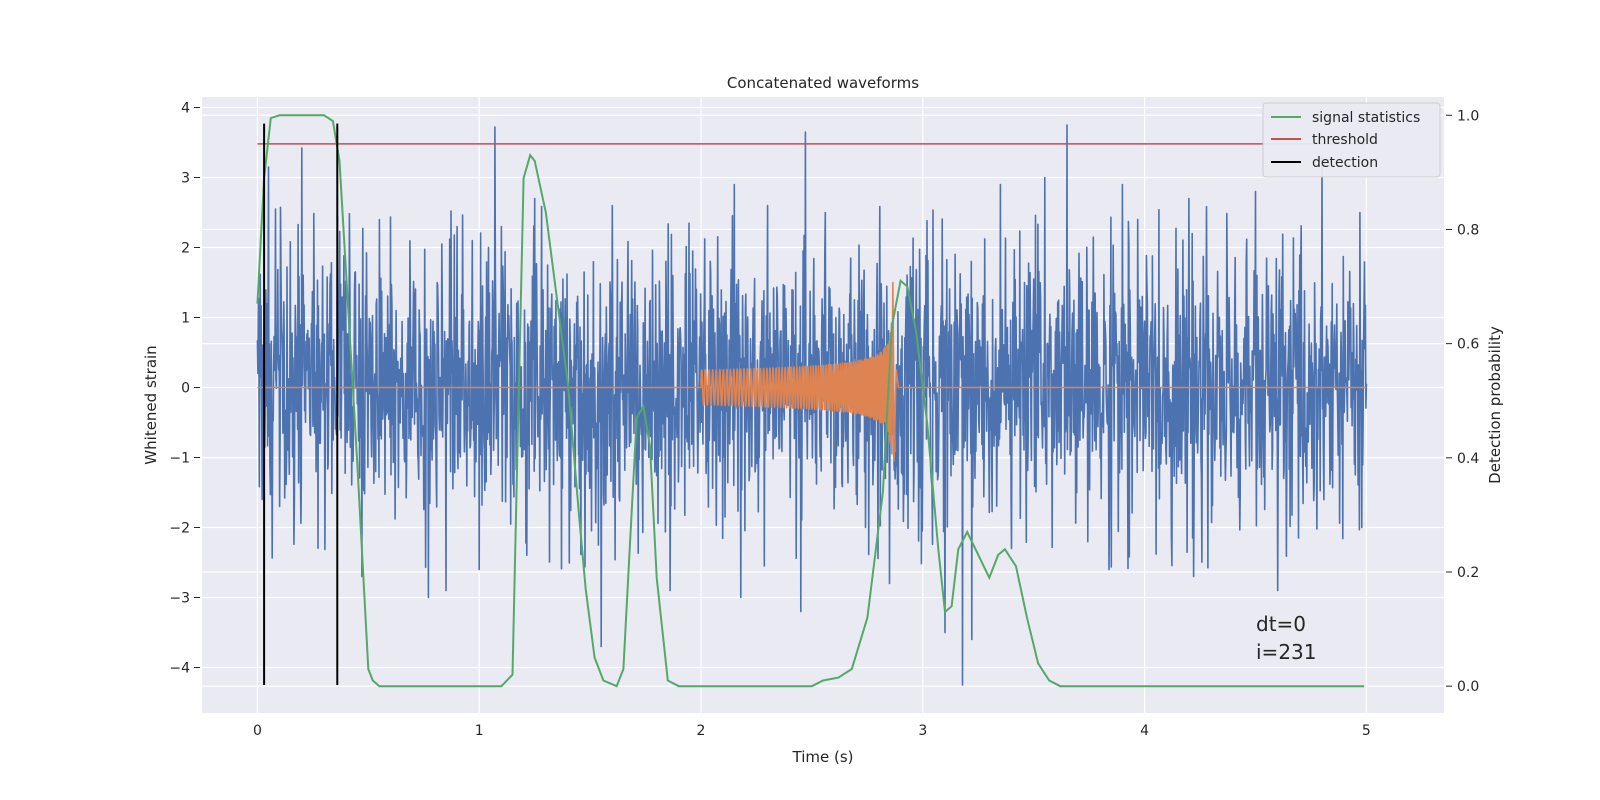 The width and height of the screenshot is (1600, 800). Describe the element at coordinates (1345, 140) in the screenshot. I see `legend-threshold-label: threshold` at that location.